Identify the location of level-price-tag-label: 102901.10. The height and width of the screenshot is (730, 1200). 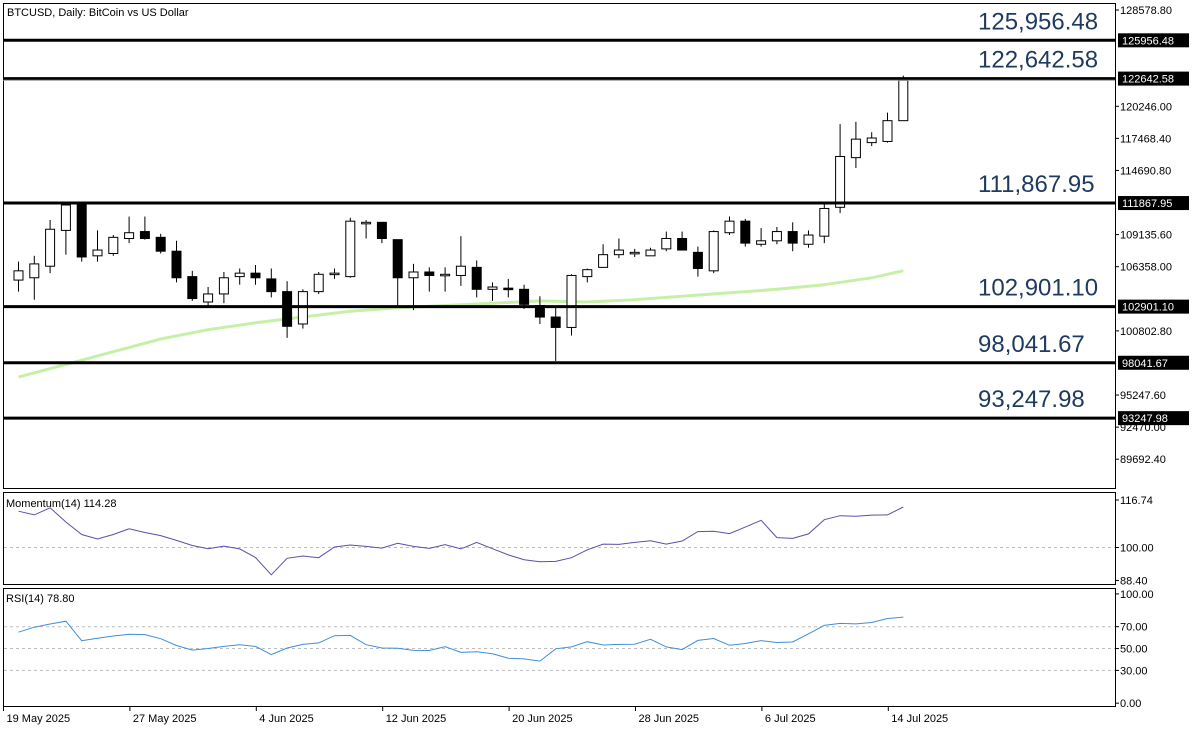
(1148, 308).